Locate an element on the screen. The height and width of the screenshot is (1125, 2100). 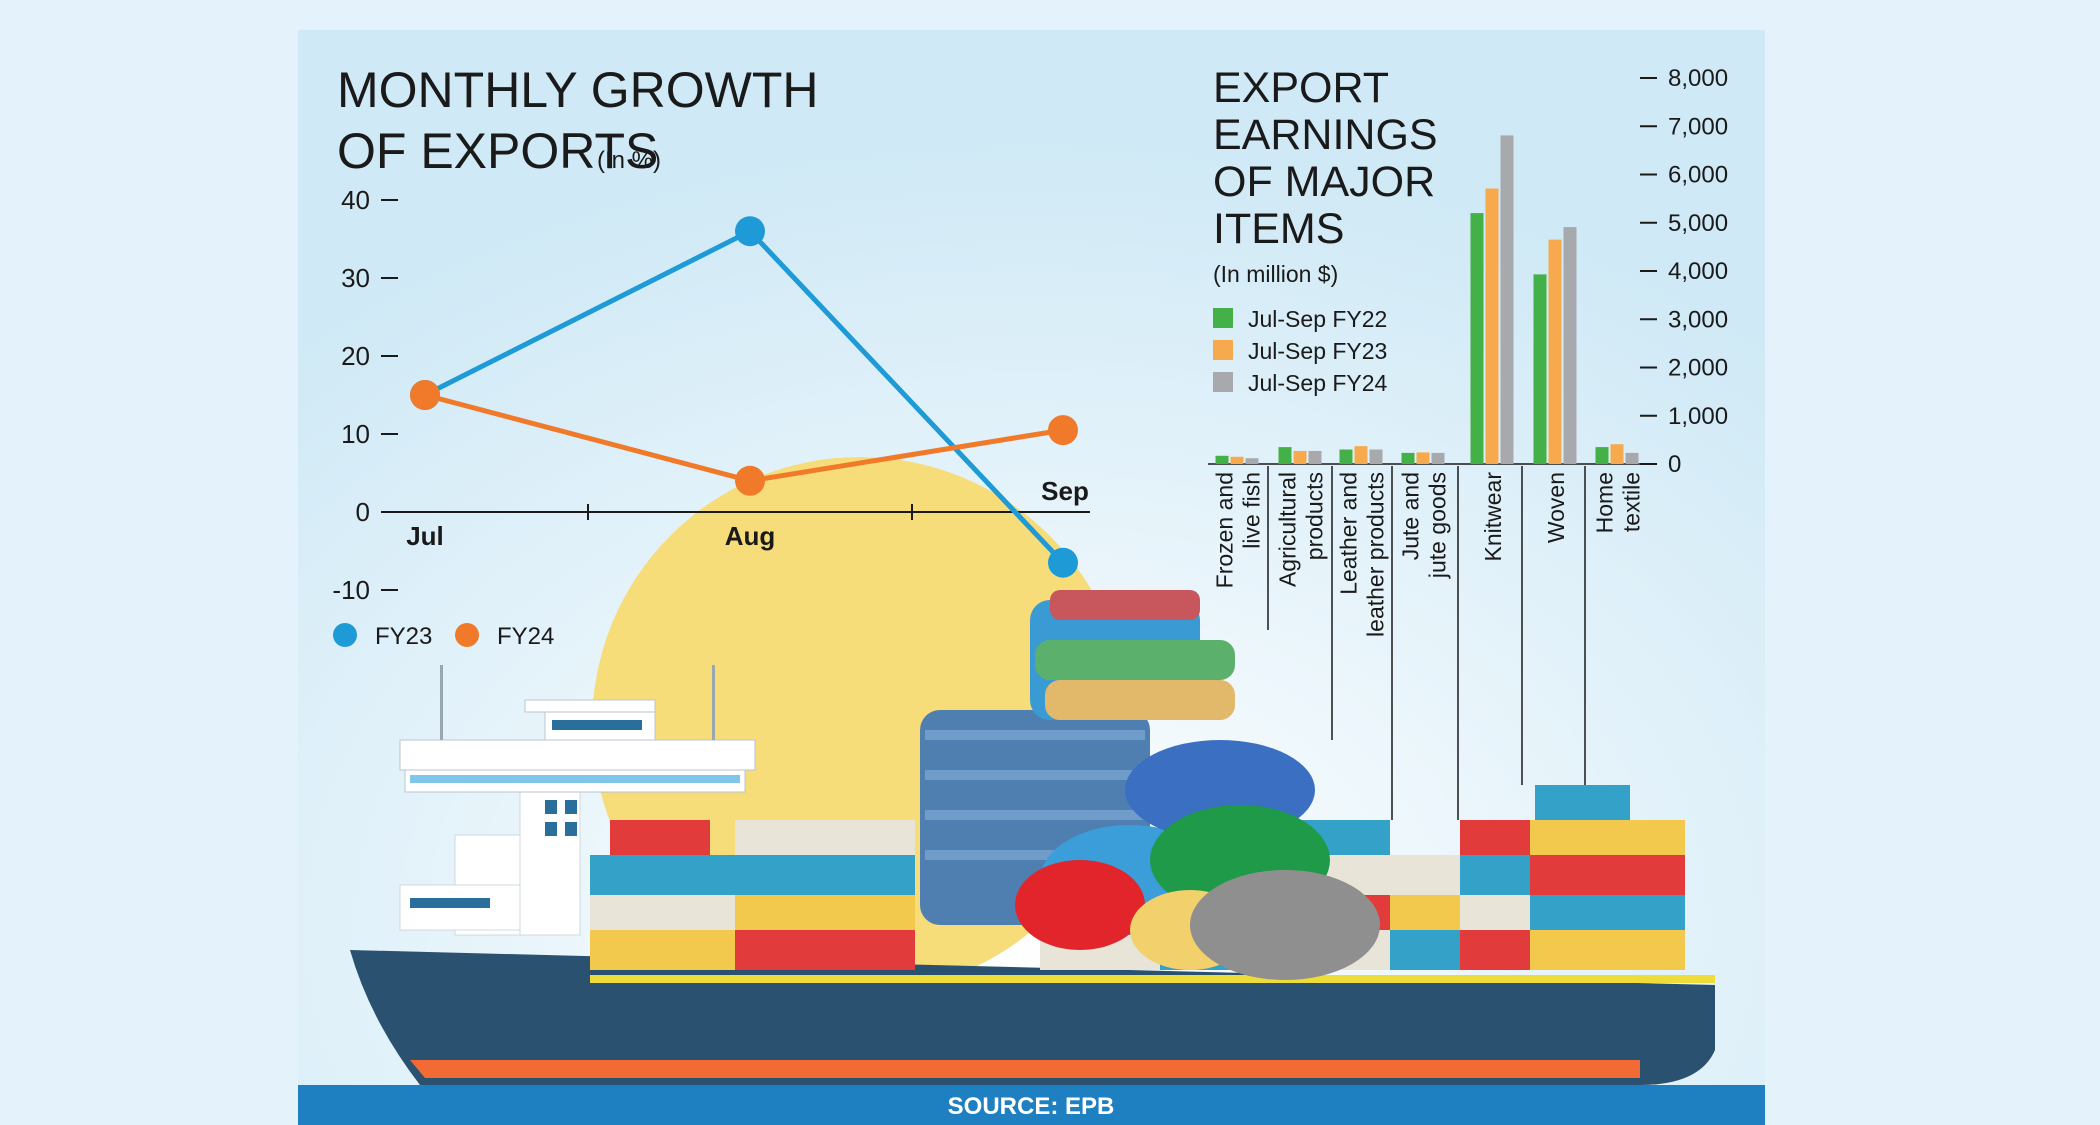
line-chart-y-axis: 40 30 20 10 0 -10 is located at coordinates (365, 395).